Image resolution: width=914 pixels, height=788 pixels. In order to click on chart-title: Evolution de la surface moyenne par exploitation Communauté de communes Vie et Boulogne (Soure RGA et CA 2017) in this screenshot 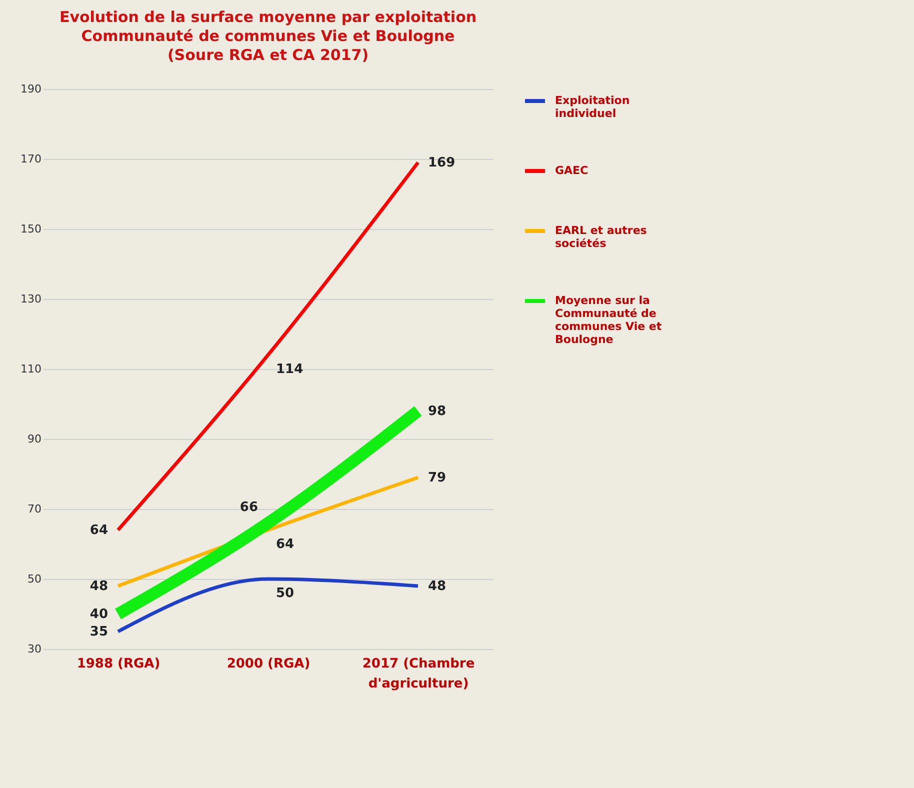, I will do `click(268, 36)`.